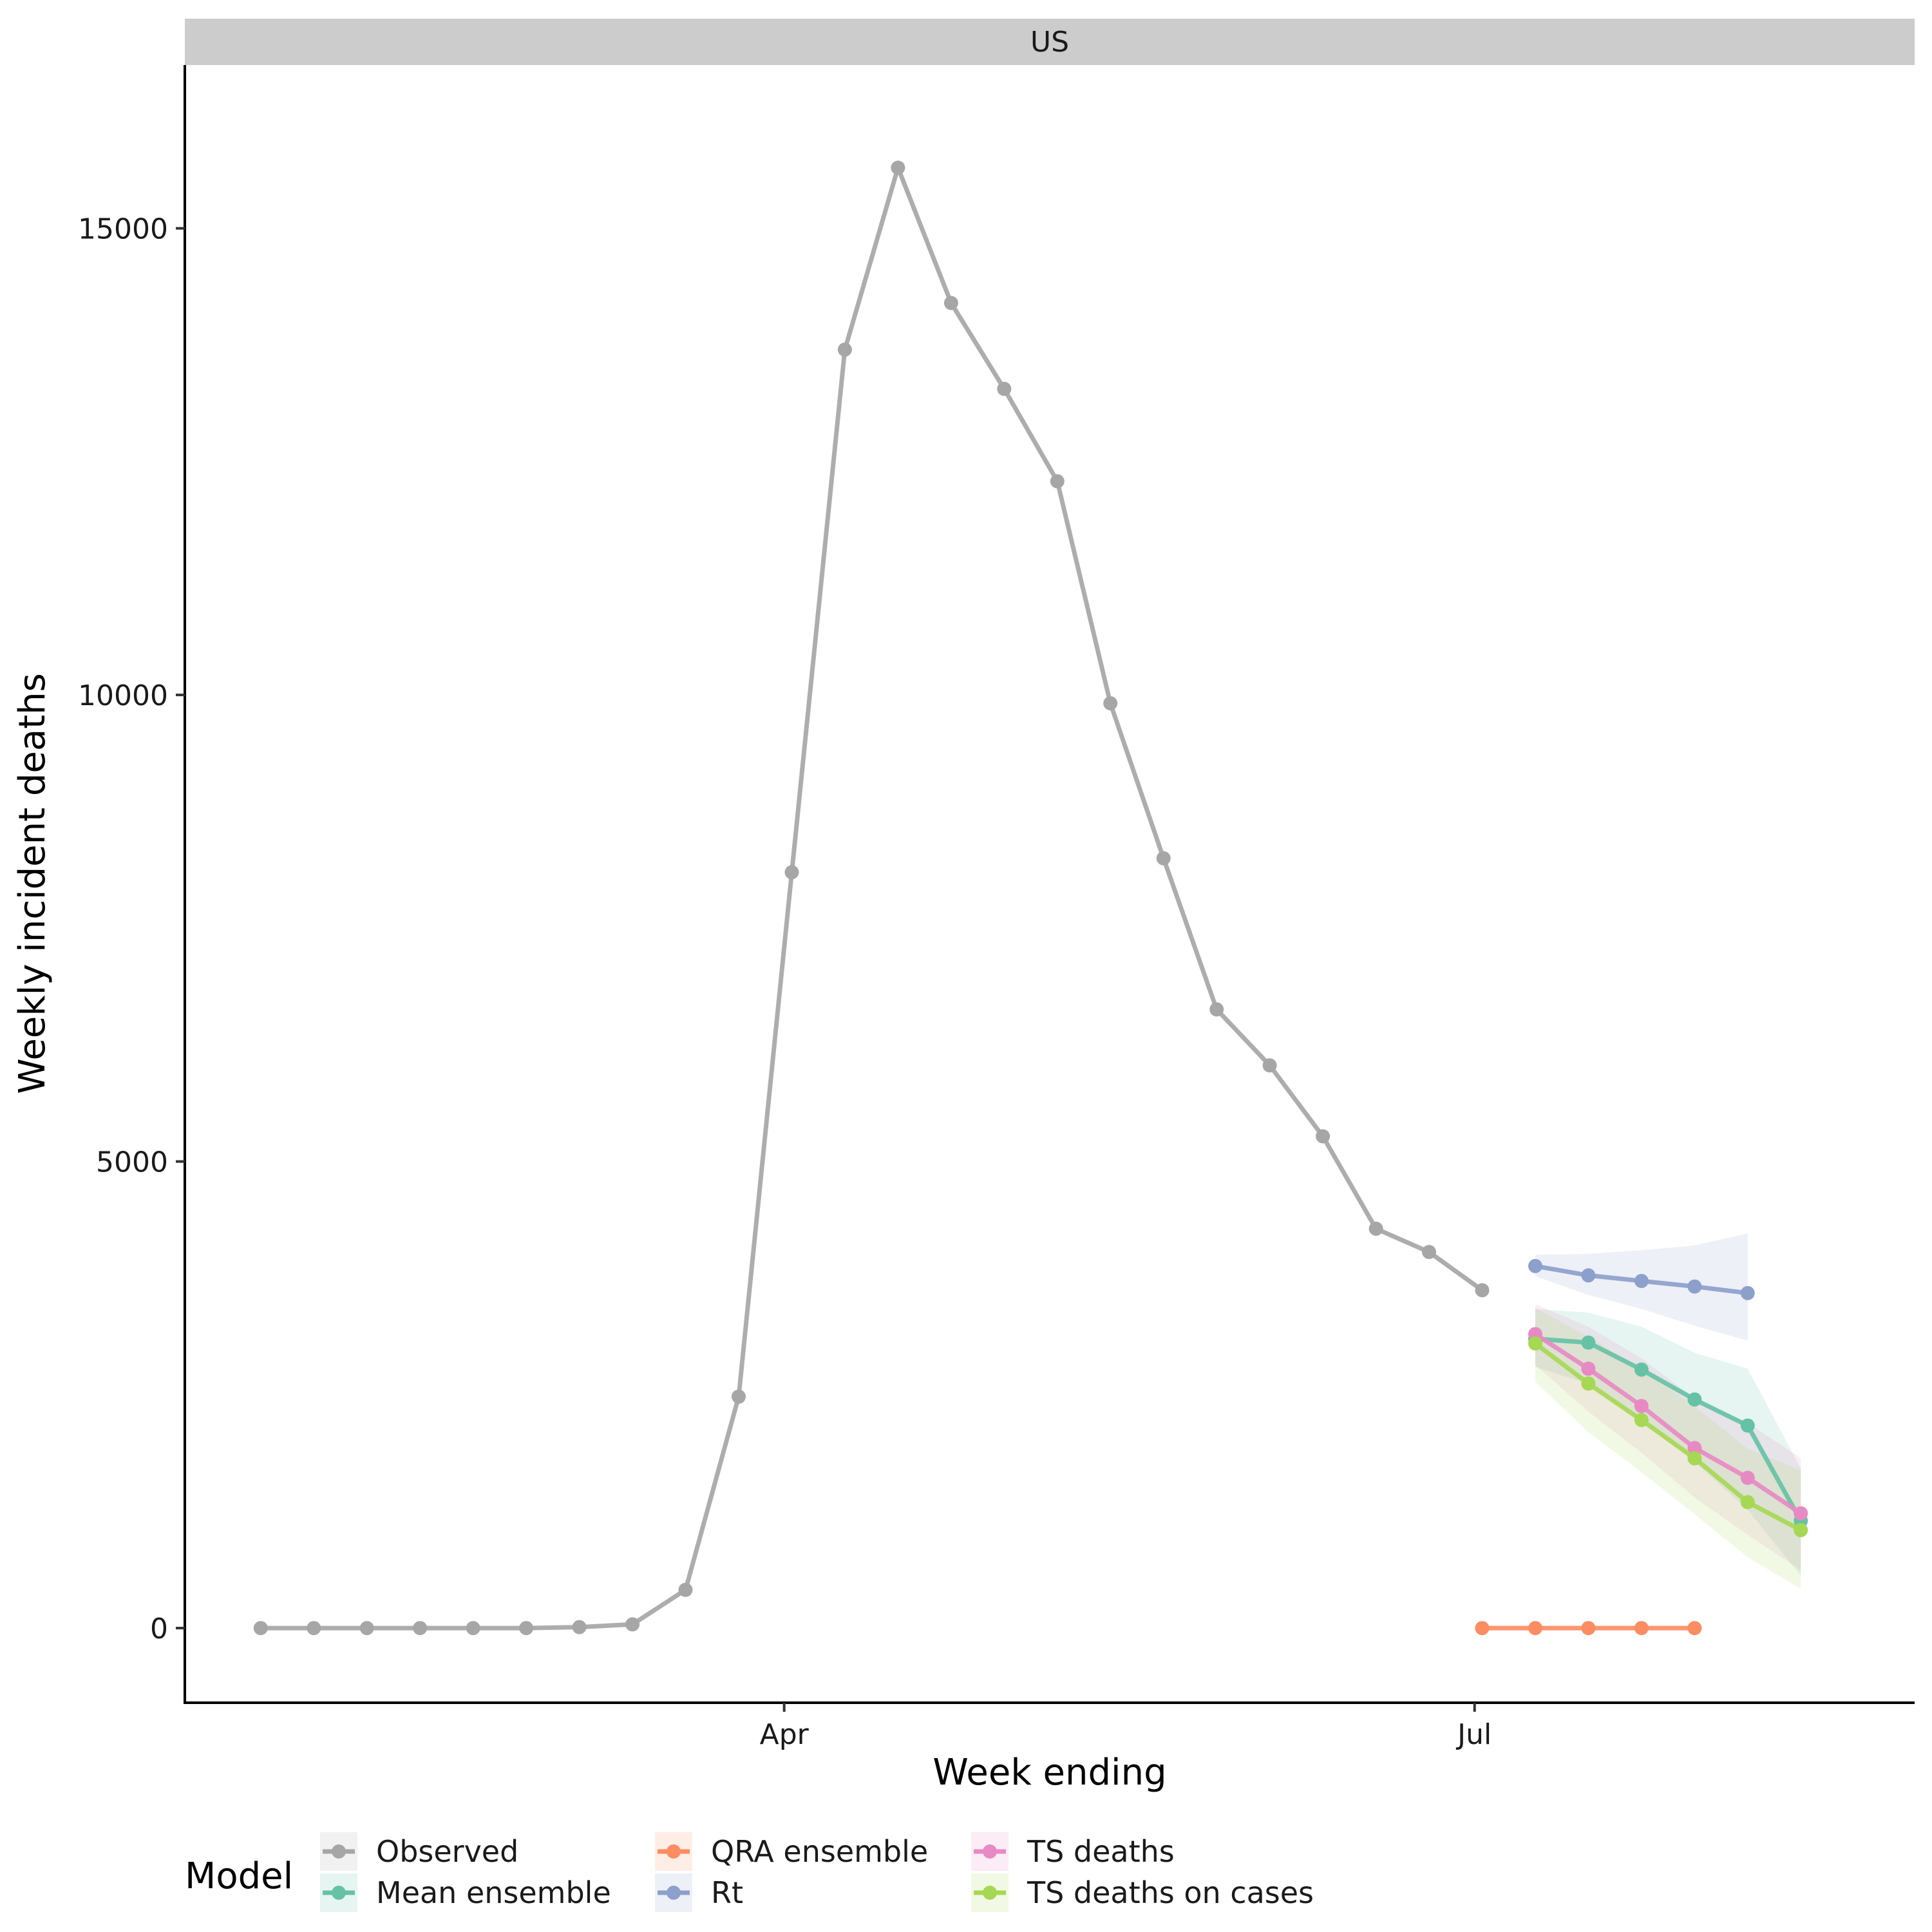 The height and width of the screenshot is (1932, 1932). I want to click on legend-item-qra-ensemble: QRA ensemble, so click(791, 1851).